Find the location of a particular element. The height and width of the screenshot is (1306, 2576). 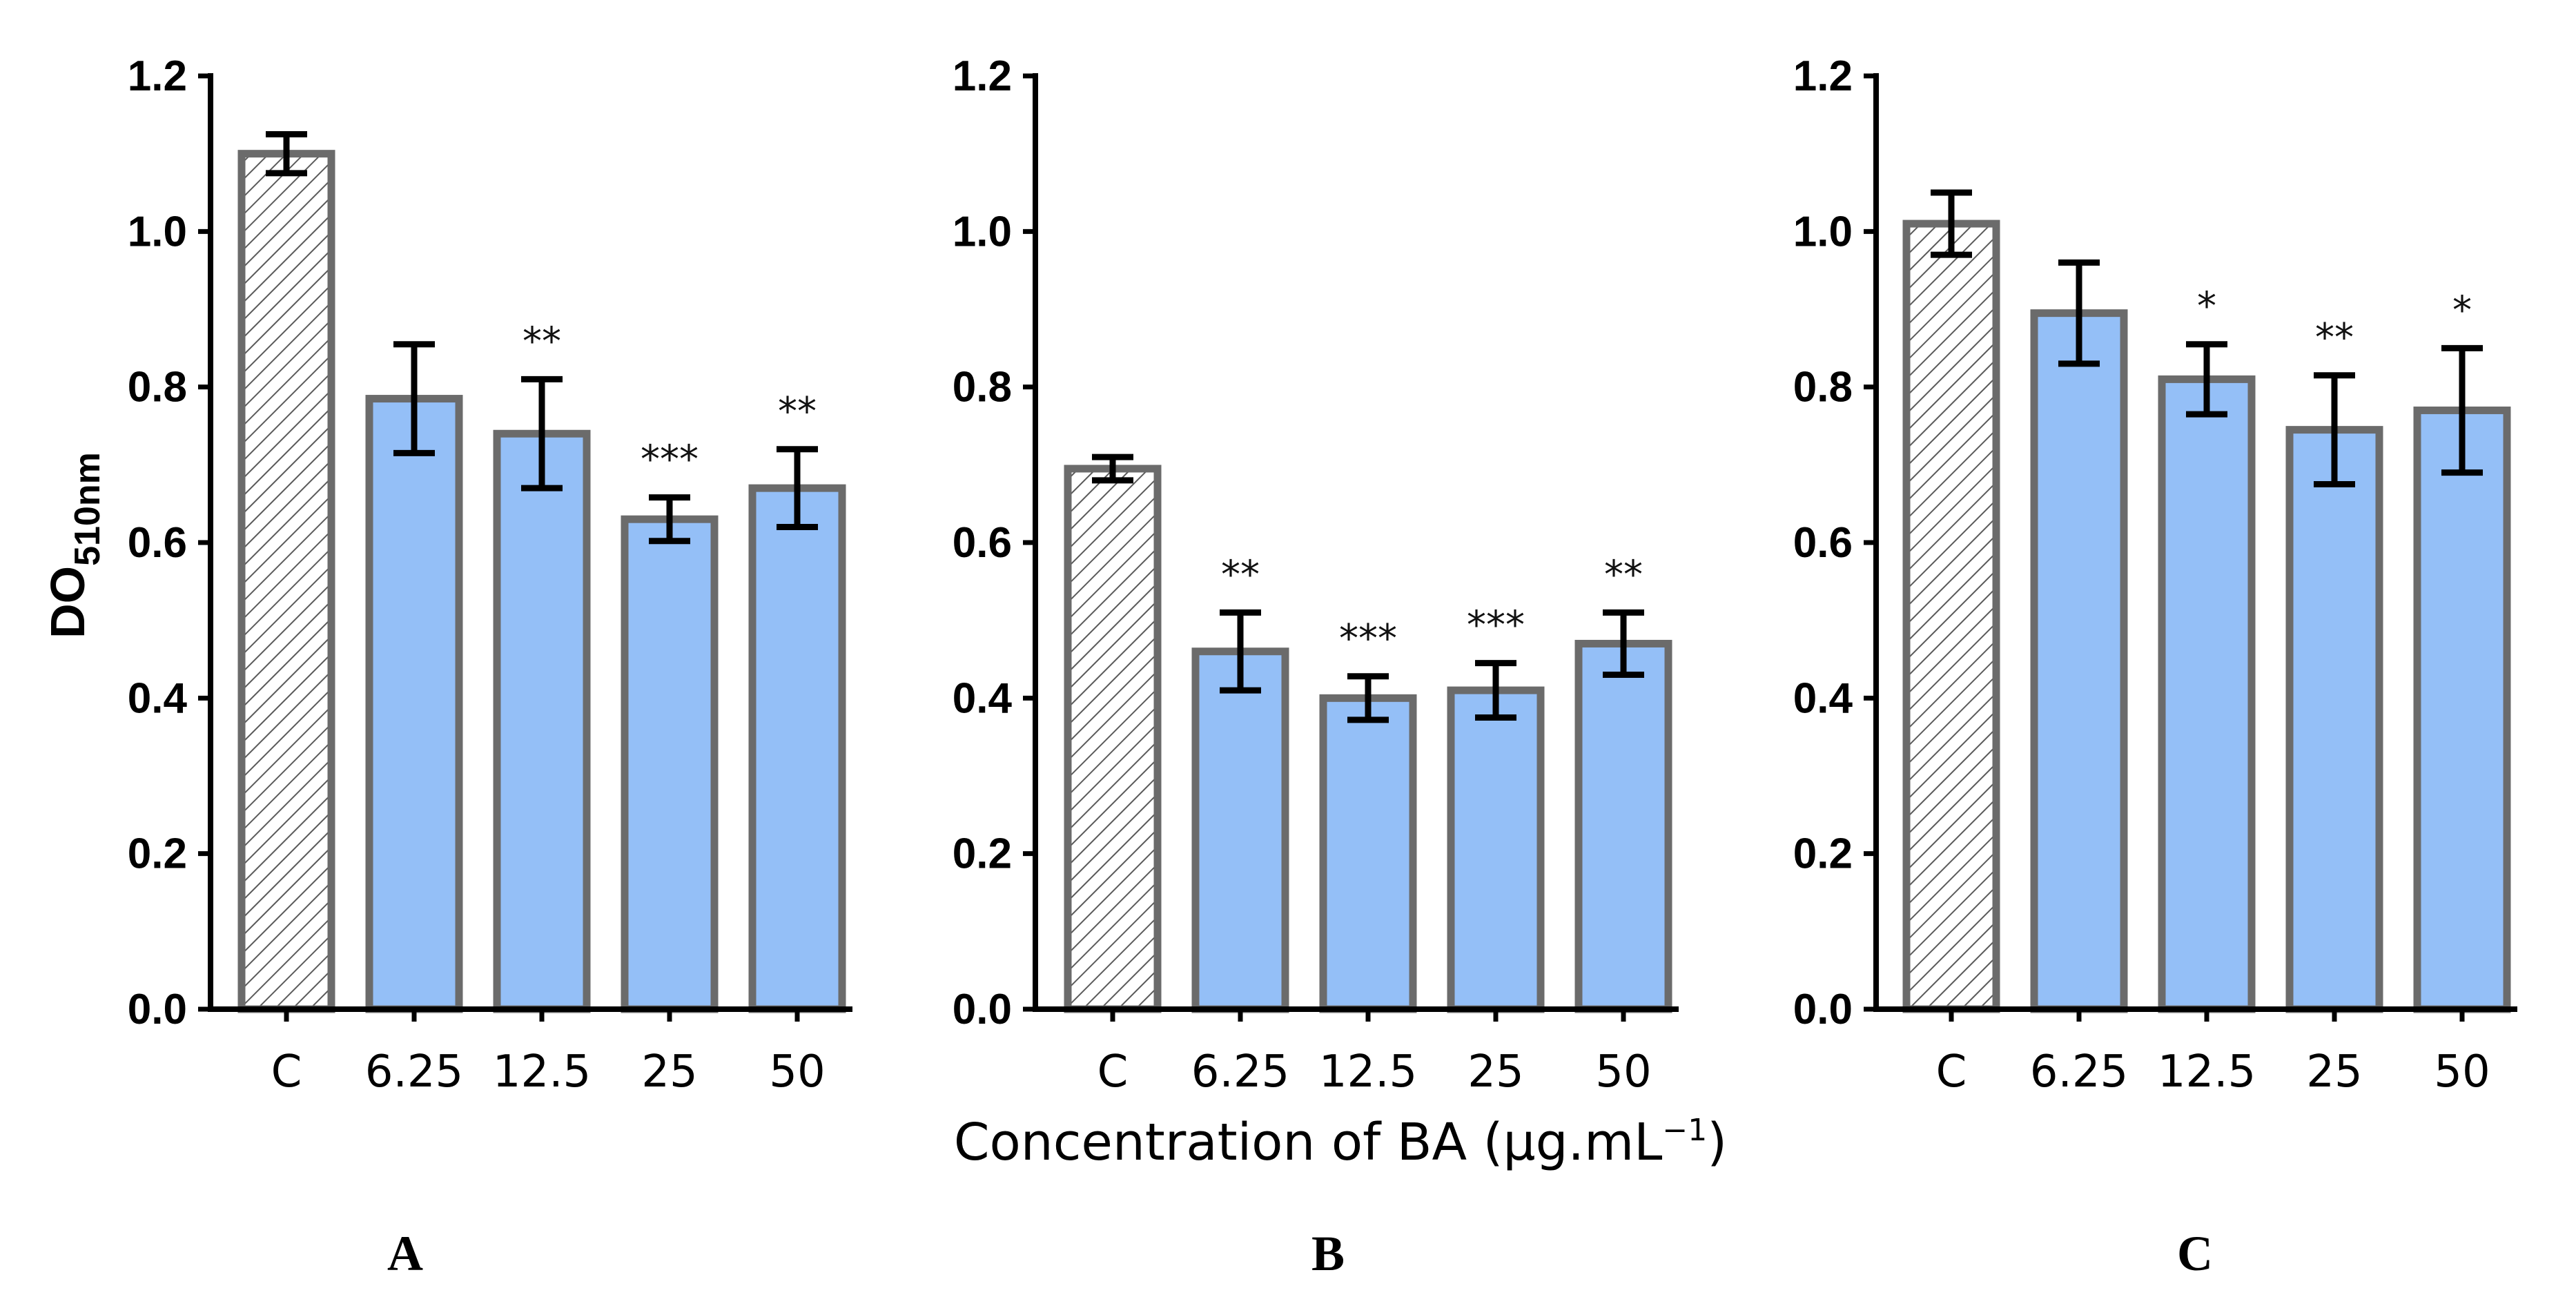

panel-a-y-tick-label: 0.8 is located at coordinates (157, 387).